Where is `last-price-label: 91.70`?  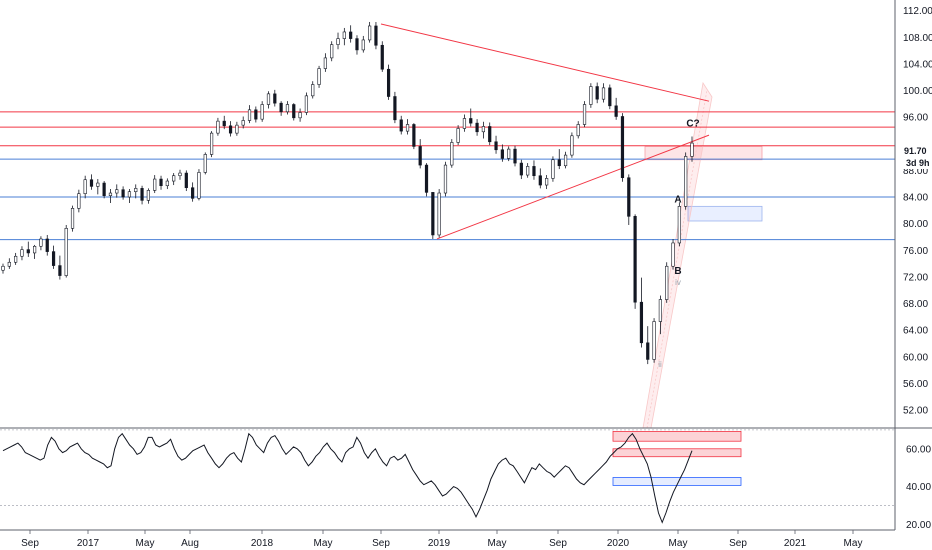 last-price-label: 91.70 is located at coordinates (915, 151).